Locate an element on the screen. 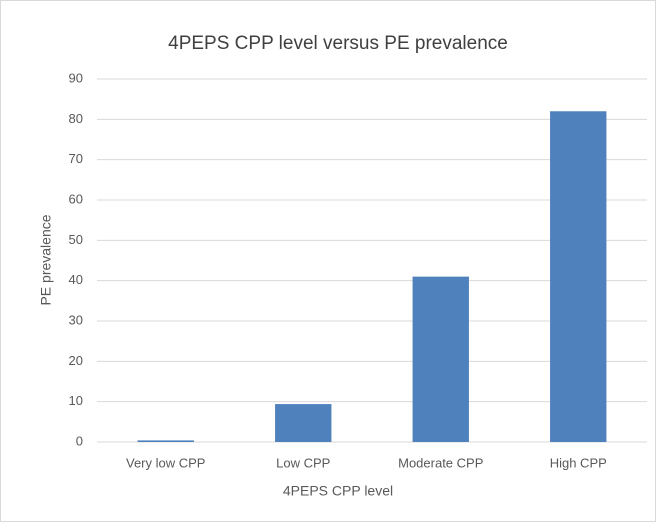 The width and height of the screenshot is (656, 522). y-tick-label: 40 is located at coordinates (76, 279).